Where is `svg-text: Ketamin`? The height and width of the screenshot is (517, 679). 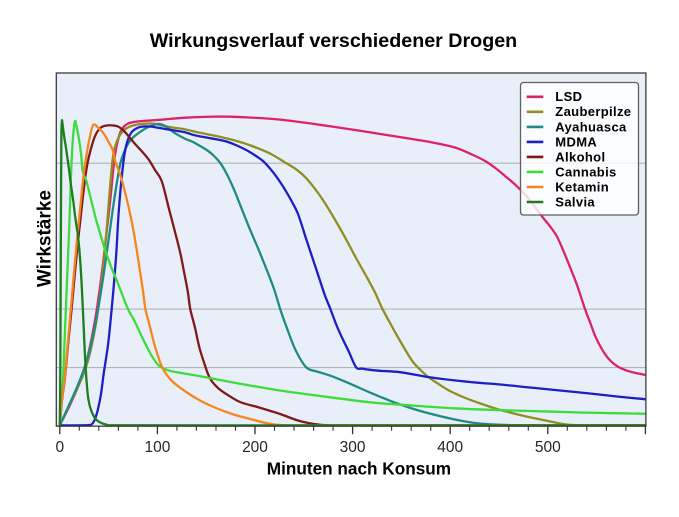 svg-text: Ketamin is located at coordinates (582, 186).